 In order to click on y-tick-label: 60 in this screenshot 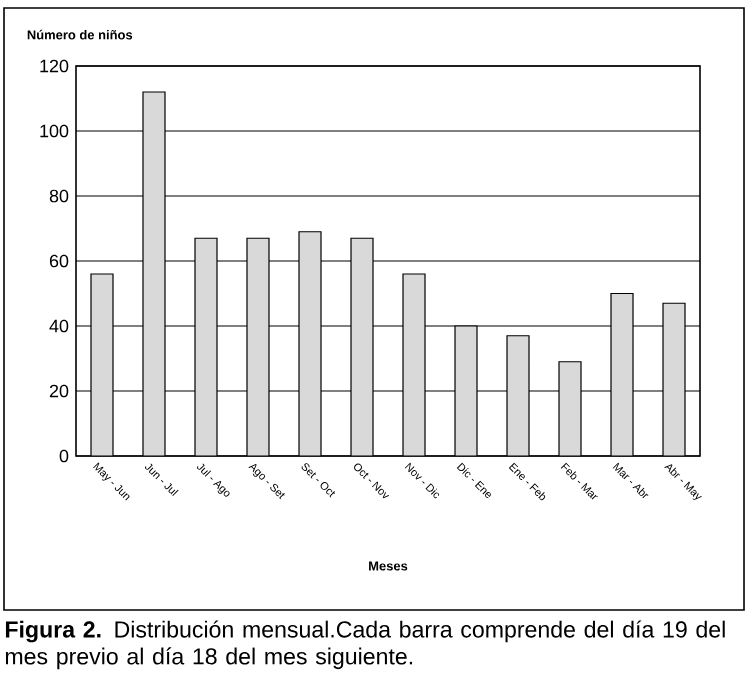, I will do `click(59, 261)`.